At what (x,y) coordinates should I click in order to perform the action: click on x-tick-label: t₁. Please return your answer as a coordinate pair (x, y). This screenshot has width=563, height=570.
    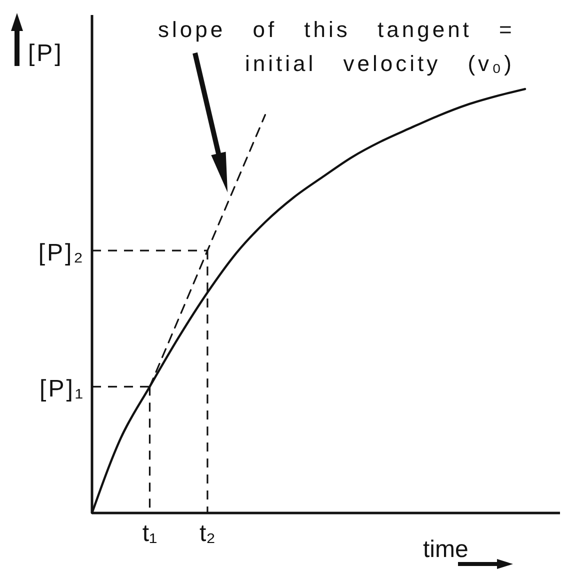
    Looking at the image, I should click on (150, 533).